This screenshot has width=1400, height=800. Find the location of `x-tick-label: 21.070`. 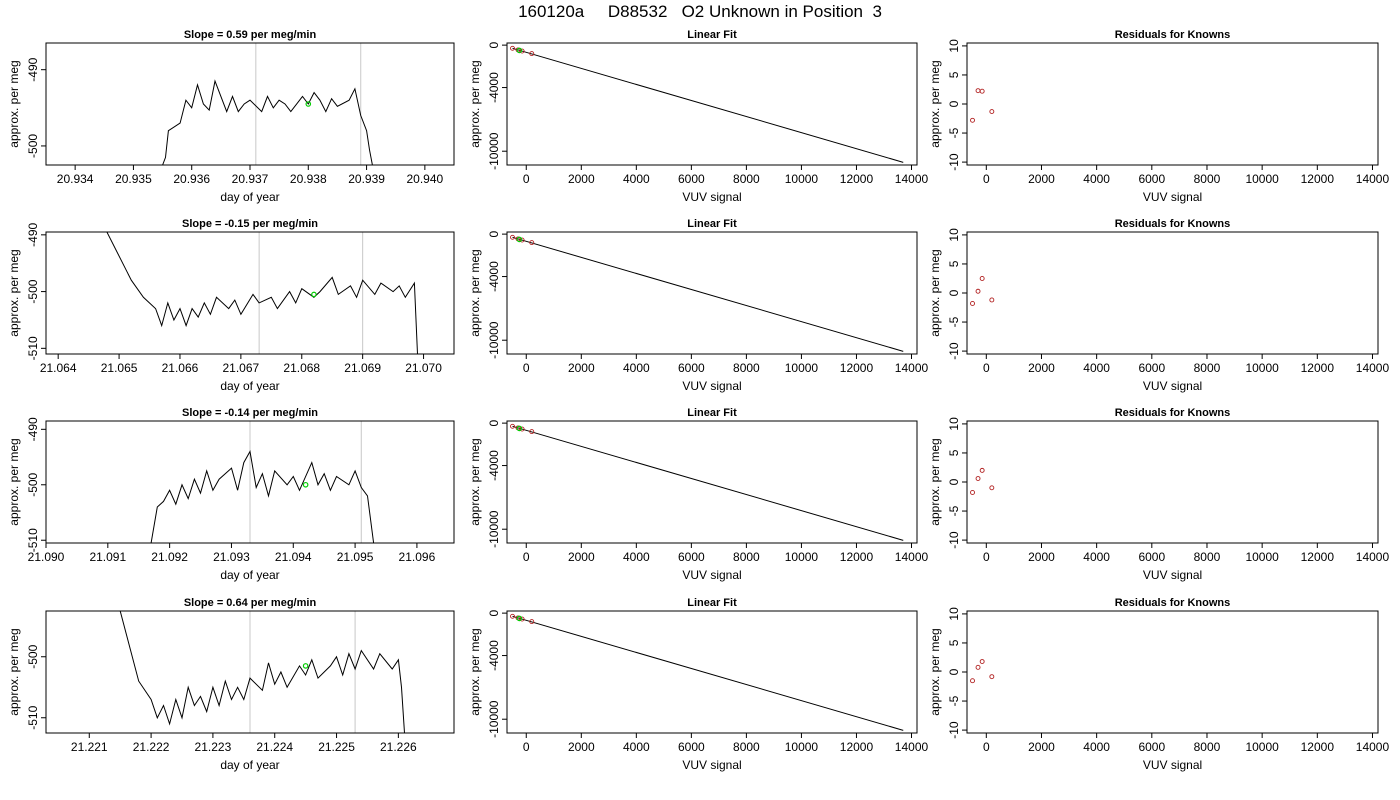

x-tick-label: 21.070 is located at coordinates (423, 368).